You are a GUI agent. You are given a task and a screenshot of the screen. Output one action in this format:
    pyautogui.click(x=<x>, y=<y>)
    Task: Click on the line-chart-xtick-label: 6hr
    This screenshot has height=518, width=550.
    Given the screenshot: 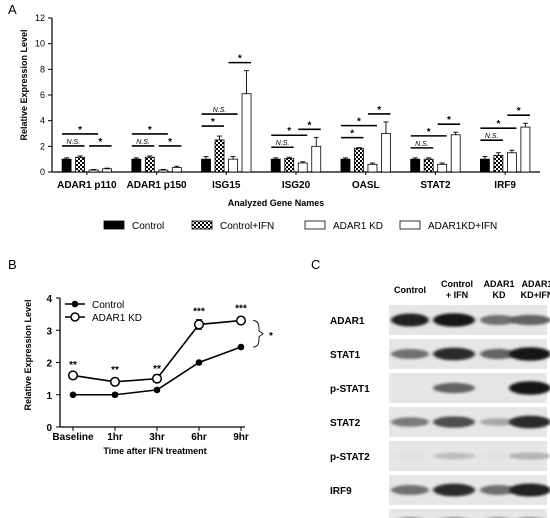 What is the action you would take?
    pyautogui.click(x=199, y=437)
    